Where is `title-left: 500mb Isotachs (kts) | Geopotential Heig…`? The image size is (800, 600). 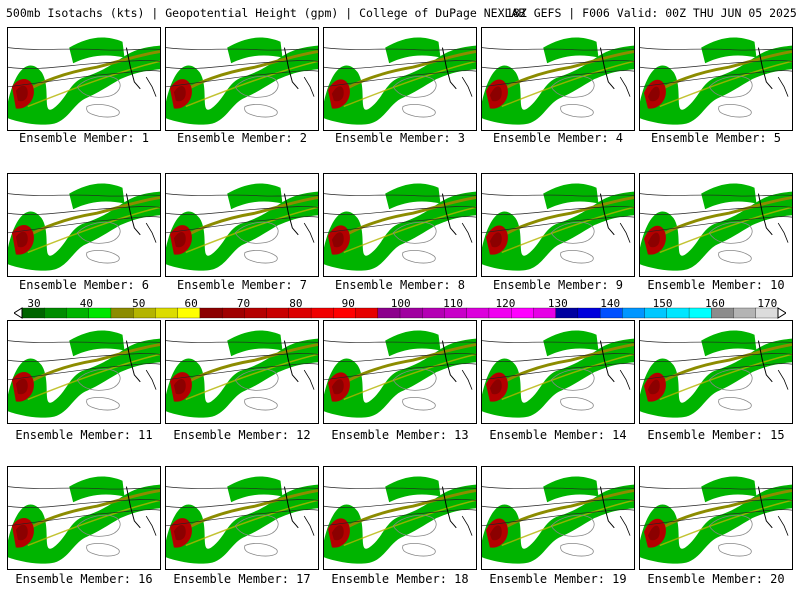 title-left: 500mb Isotachs (kts) | Geopotential Heig… is located at coordinates (266, 13).